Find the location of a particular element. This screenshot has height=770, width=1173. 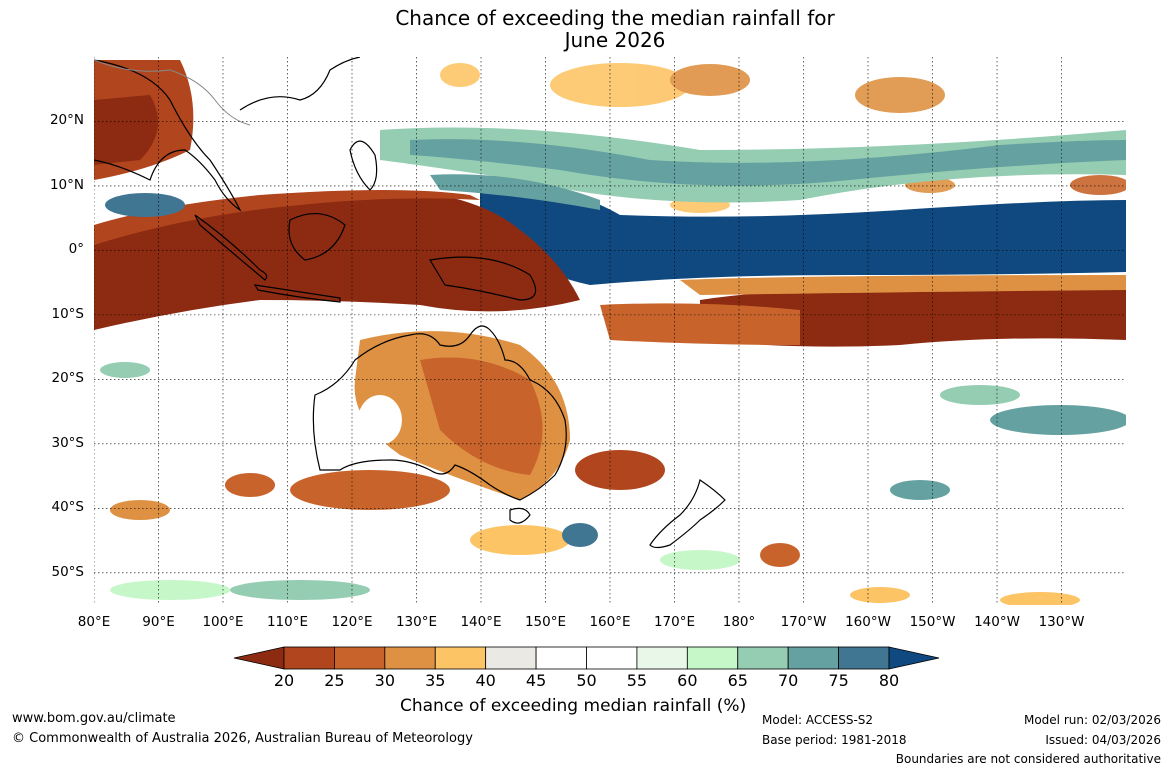

new-zealand-coast is located at coordinates (687, 514).